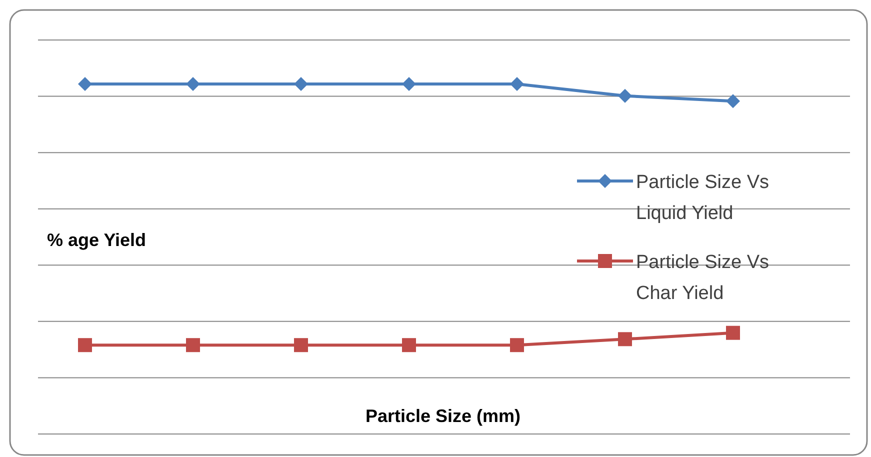 This screenshot has width=871, height=457. I want to click on legend-label: Particle Size Vs Liquid Yield, so click(703, 198).